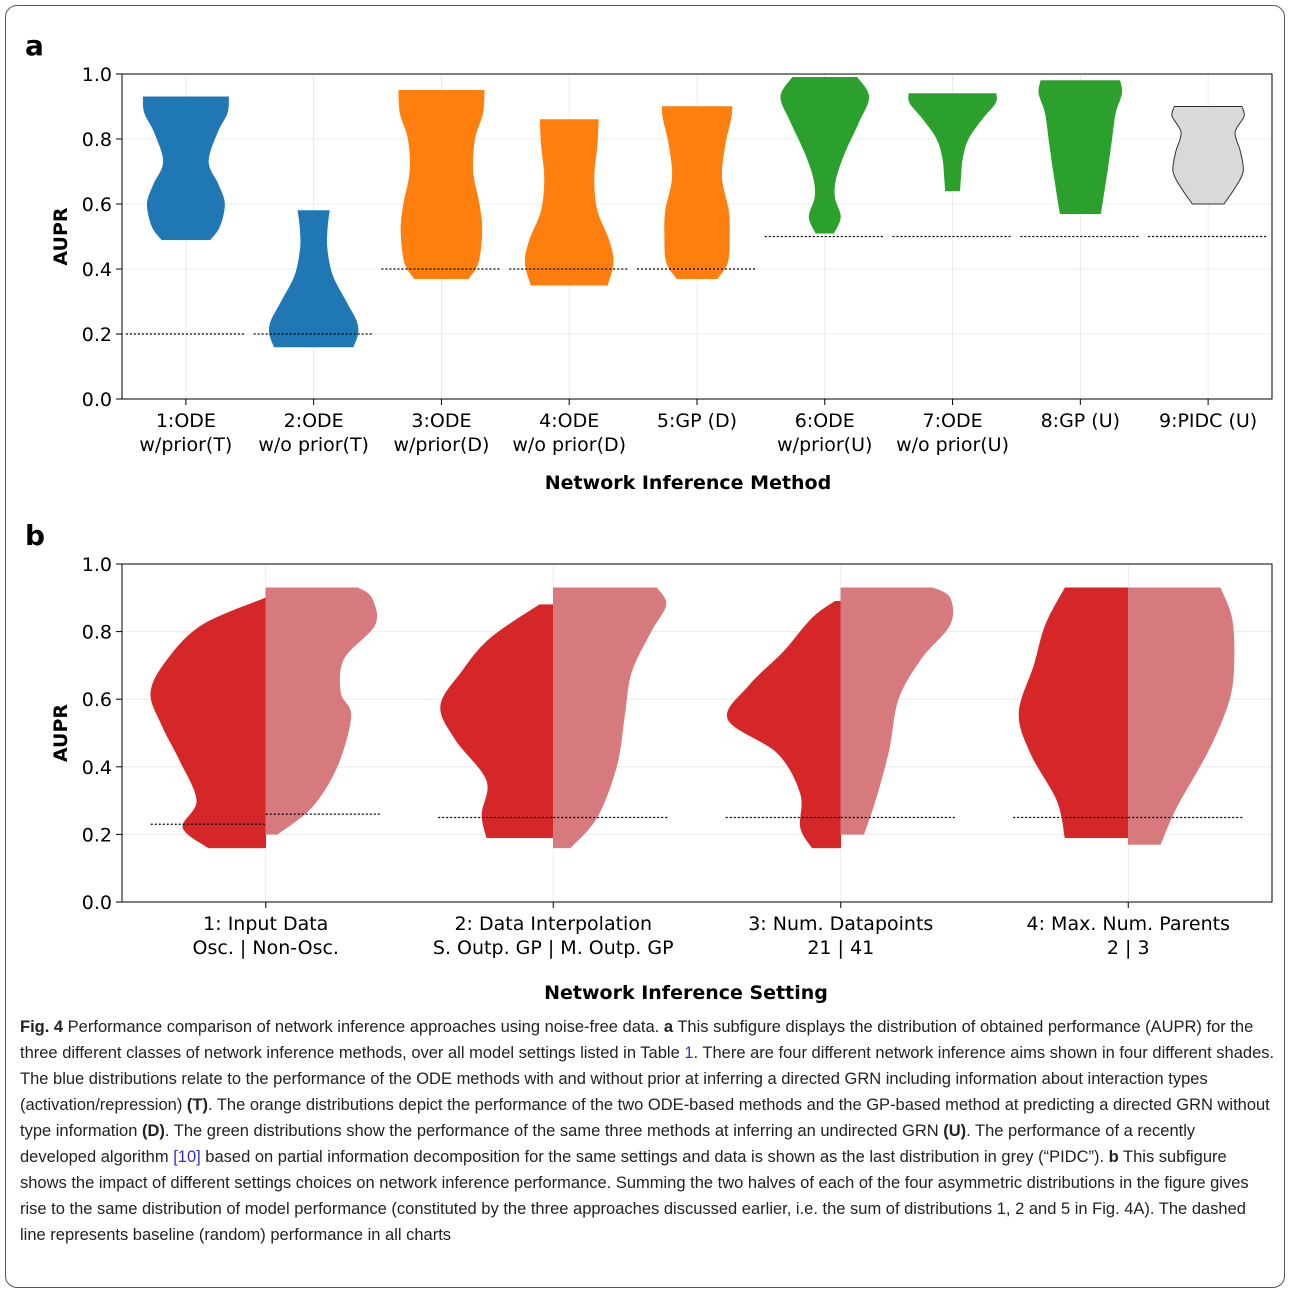 This screenshot has width=1292, height=1295. What do you see at coordinates (840, 924) in the screenshot?
I see `panel-b-xtick-label: 3: Num. Datapoints` at bounding box center [840, 924].